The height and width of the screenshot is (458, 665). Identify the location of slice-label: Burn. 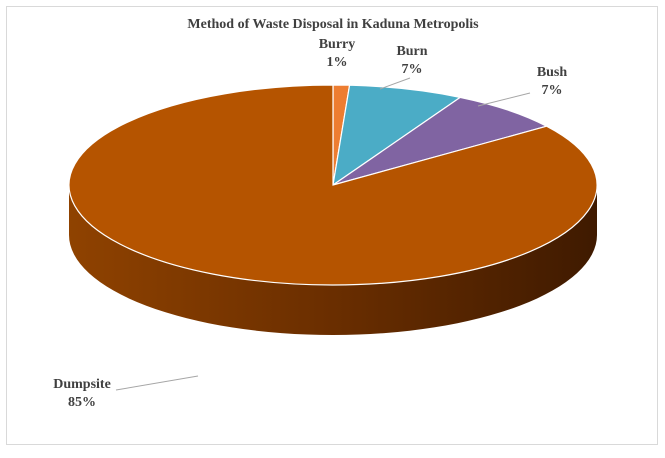
(411, 51).